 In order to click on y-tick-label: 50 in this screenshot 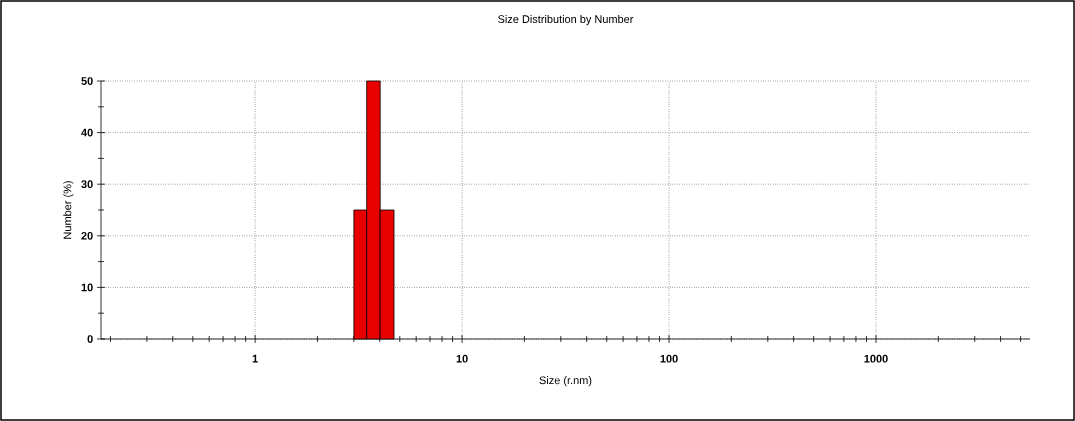, I will do `click(87, 81)`.